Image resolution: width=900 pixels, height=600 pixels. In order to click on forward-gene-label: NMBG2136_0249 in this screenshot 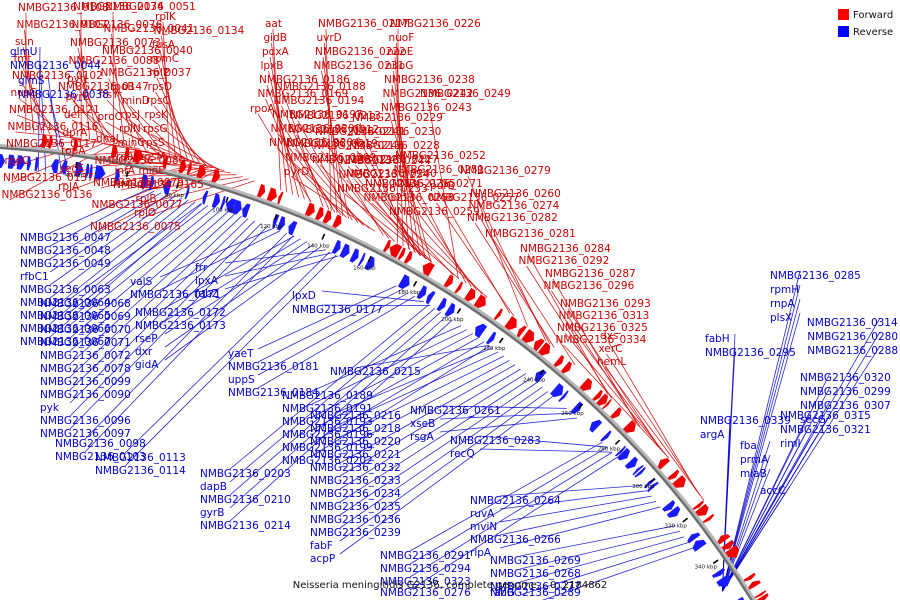, I will do `click(465, 94)`.